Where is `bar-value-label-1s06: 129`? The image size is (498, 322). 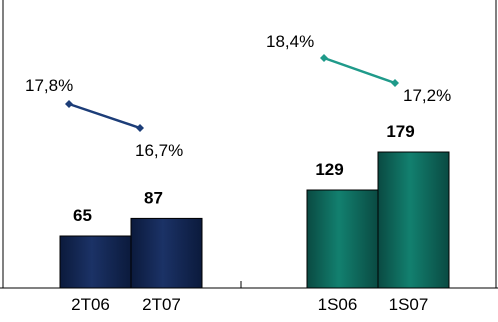 bar-value-label-1s06: 129 is located at coordinates (329, 169).